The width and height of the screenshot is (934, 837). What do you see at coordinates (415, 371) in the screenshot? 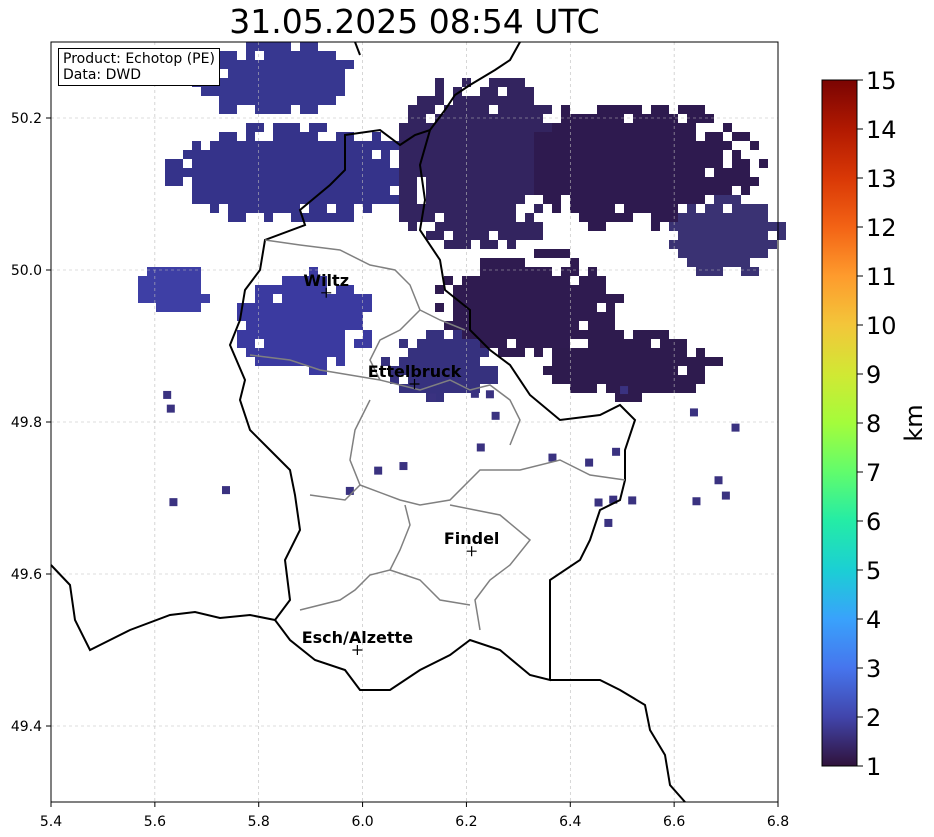
I see `city-label: Ettelbruck` at bounding box center [415, 371].